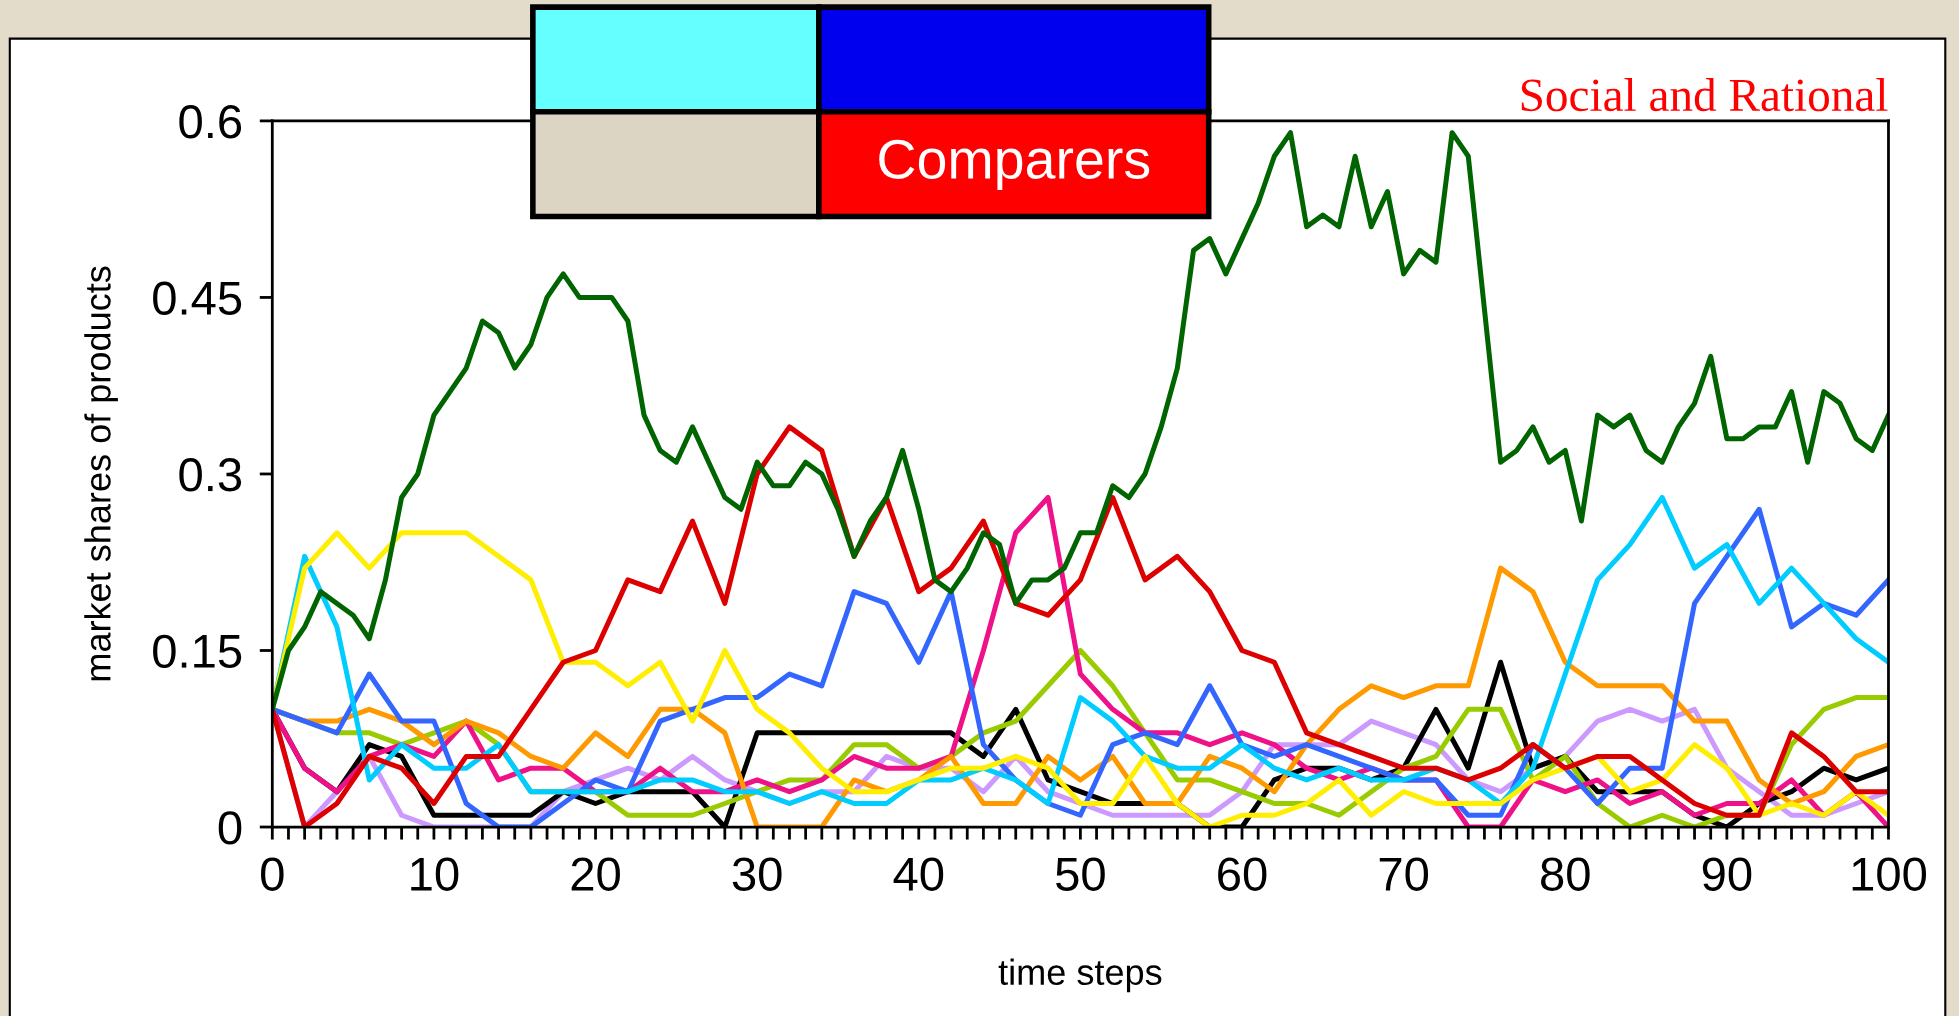 The image size is (1959, 1016). What do you see at coordinates (210, 475) in the screenshot?
I see `y-tick-label: 0.3` at bounding box center [210, 475].